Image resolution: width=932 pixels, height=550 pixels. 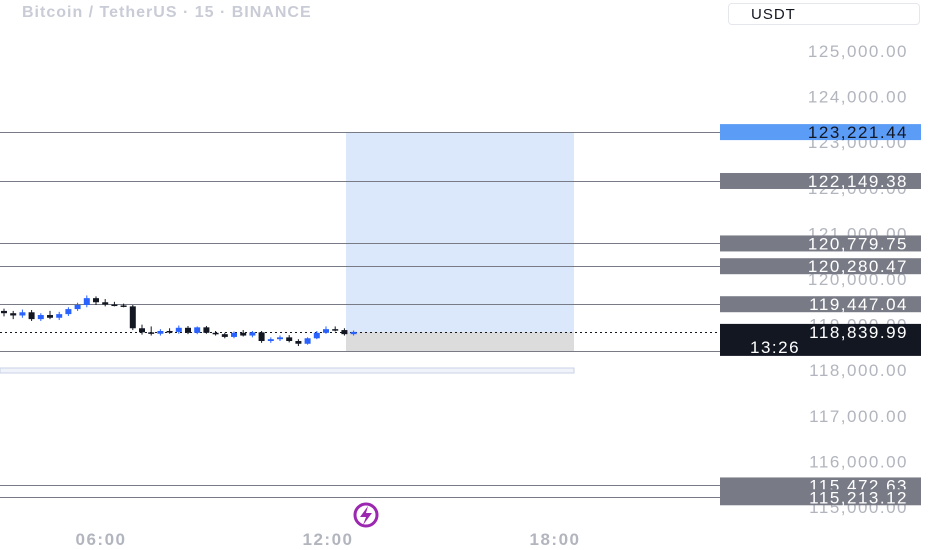 What do you see at coordinates (858, 132) in the screenshot?
I see `price-tag-label: 123,221.44` at bounding box center [858, 132].